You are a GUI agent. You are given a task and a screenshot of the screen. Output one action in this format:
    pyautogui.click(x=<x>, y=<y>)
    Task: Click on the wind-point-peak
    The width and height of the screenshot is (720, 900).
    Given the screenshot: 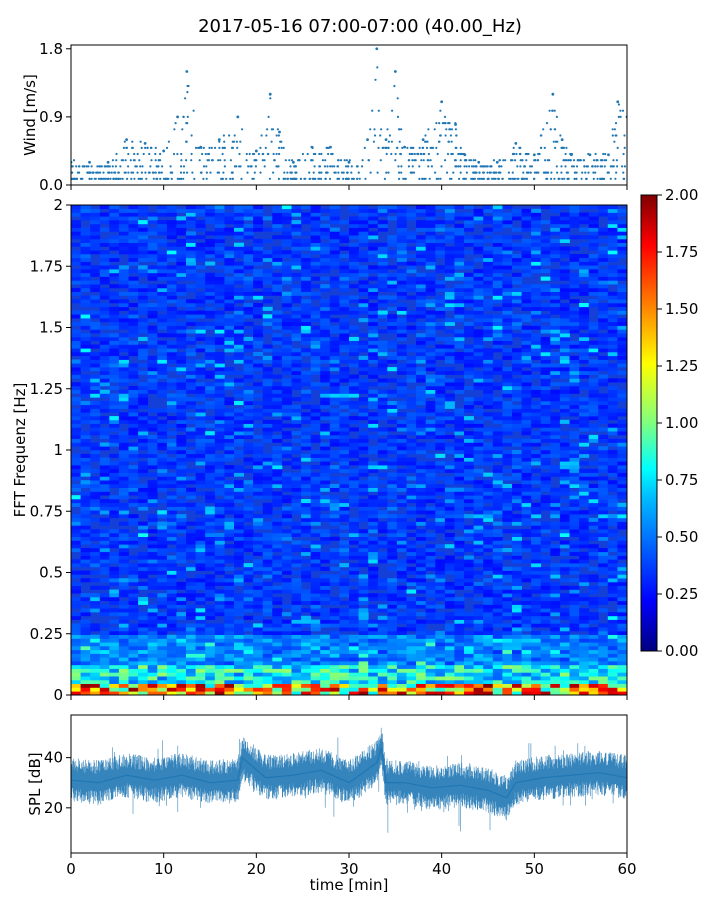 What is the action you would take?
    pyautogui.click(x=187, y=71)
    